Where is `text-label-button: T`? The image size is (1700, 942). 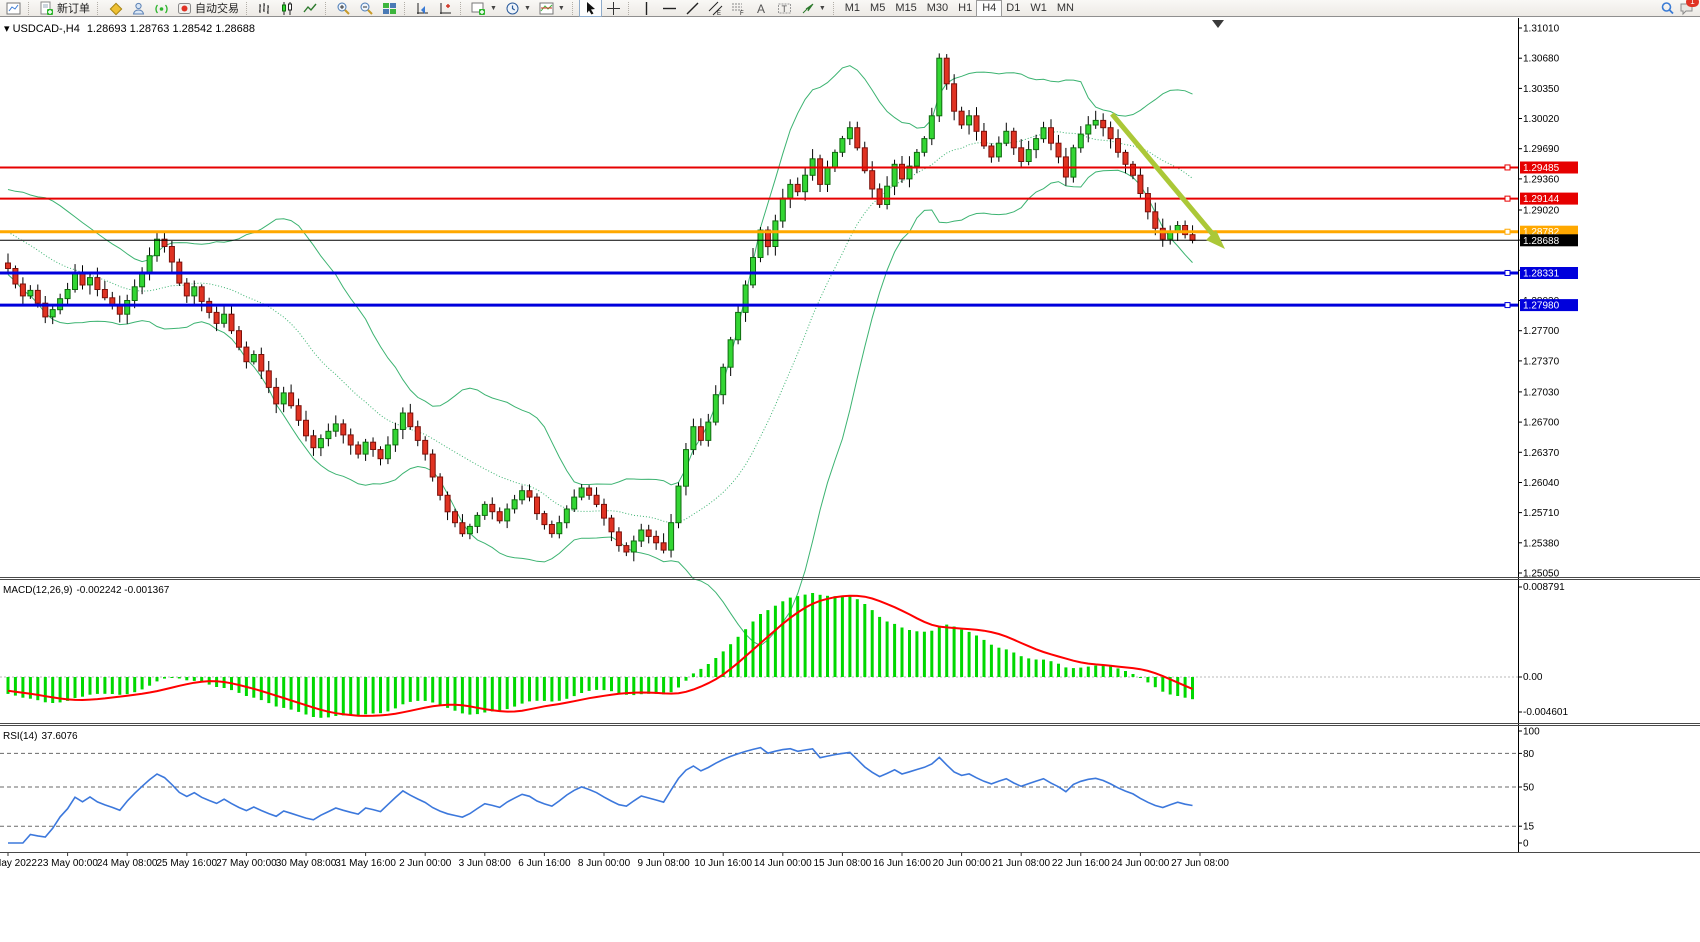 text-label-button: T is located at coordinates (784, 8).